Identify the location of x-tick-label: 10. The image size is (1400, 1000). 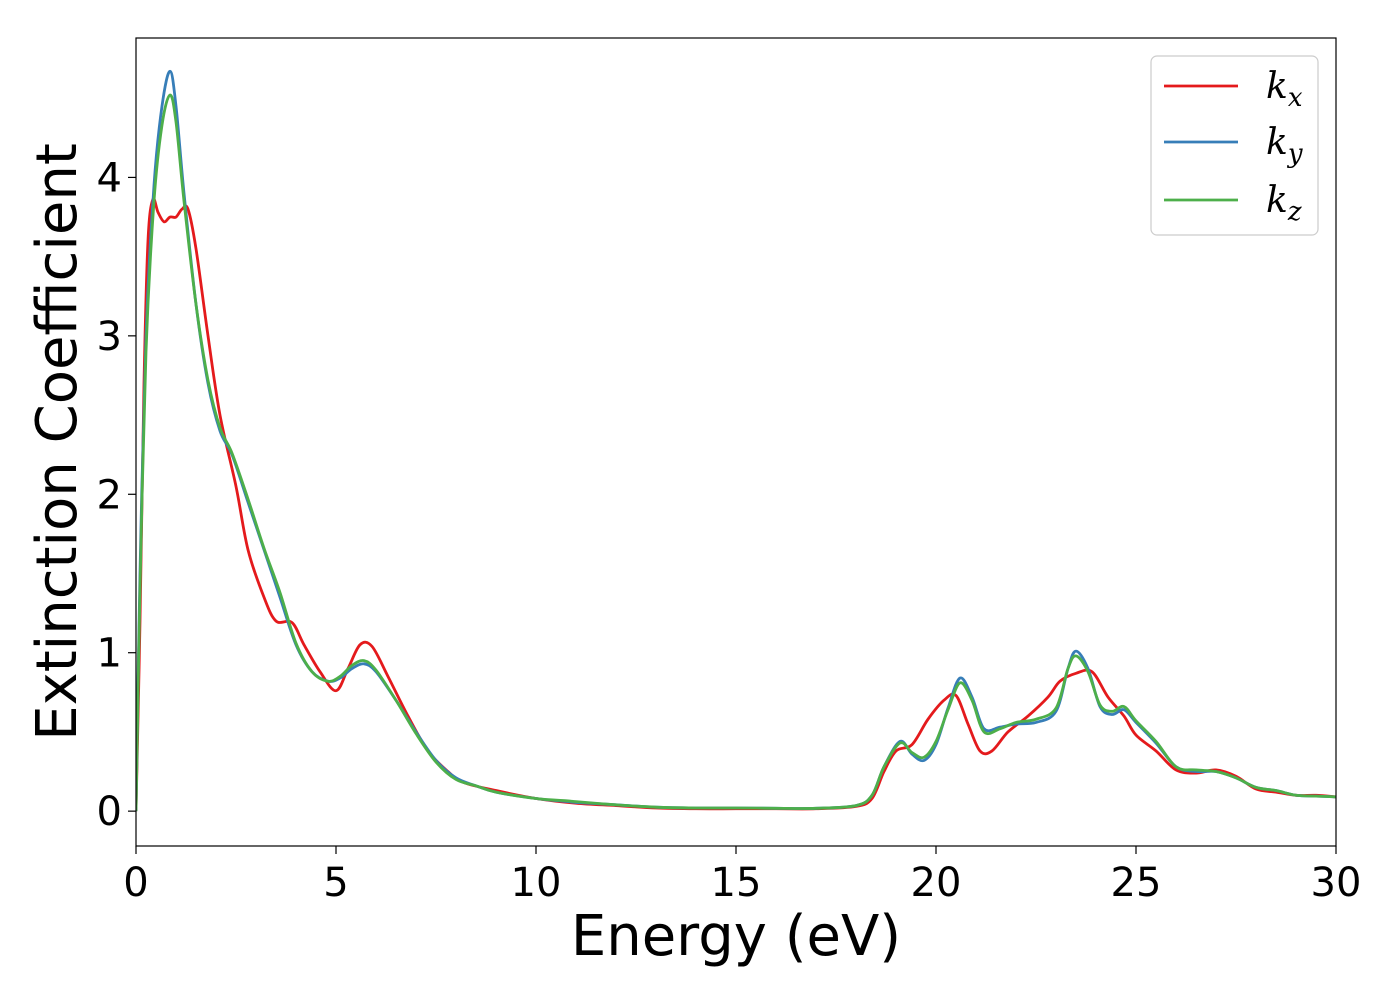
(536, 883).